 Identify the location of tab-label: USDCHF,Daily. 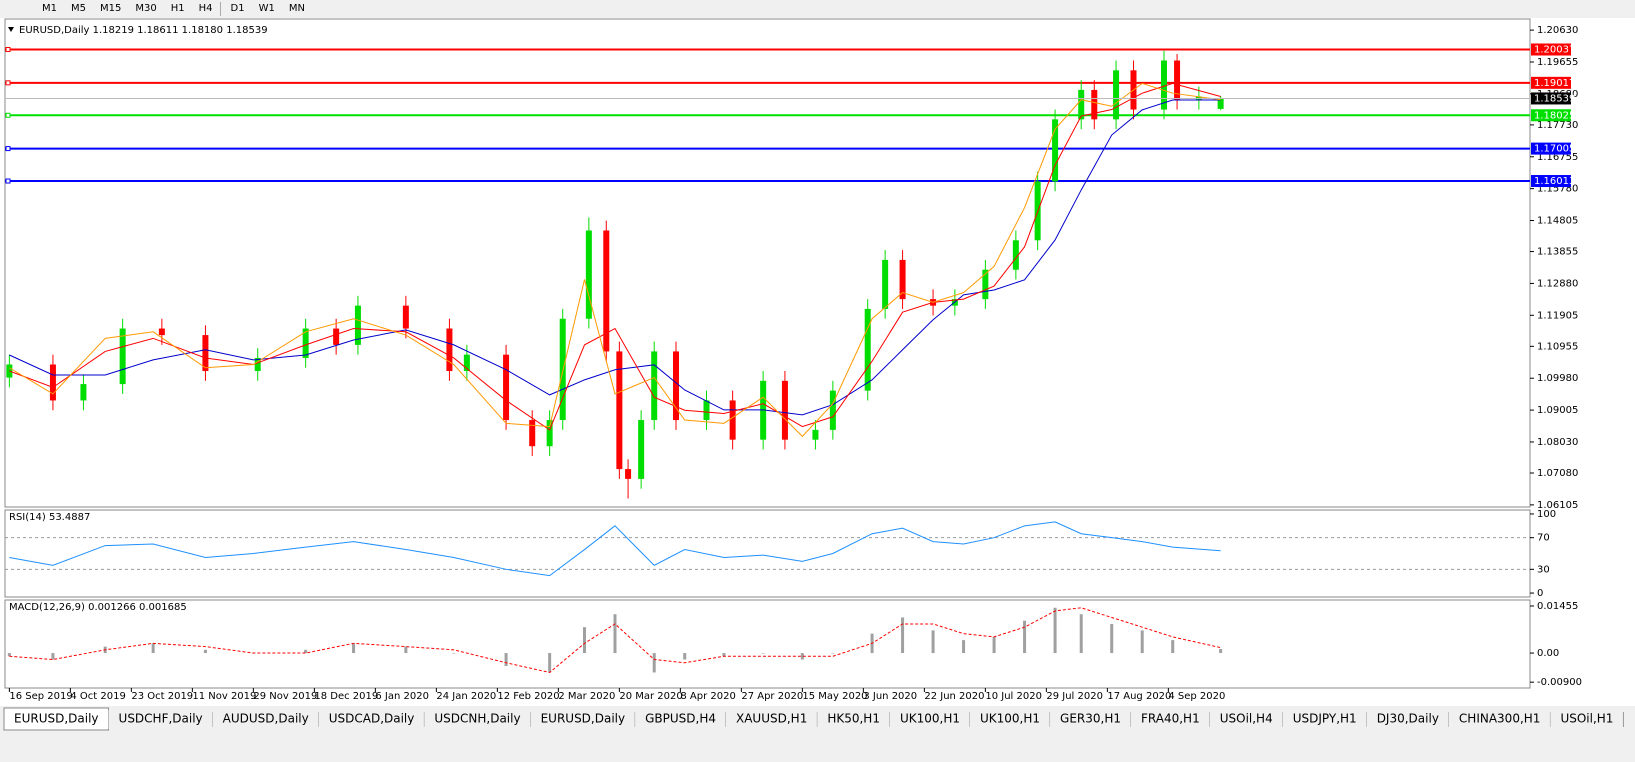
(161, 719).